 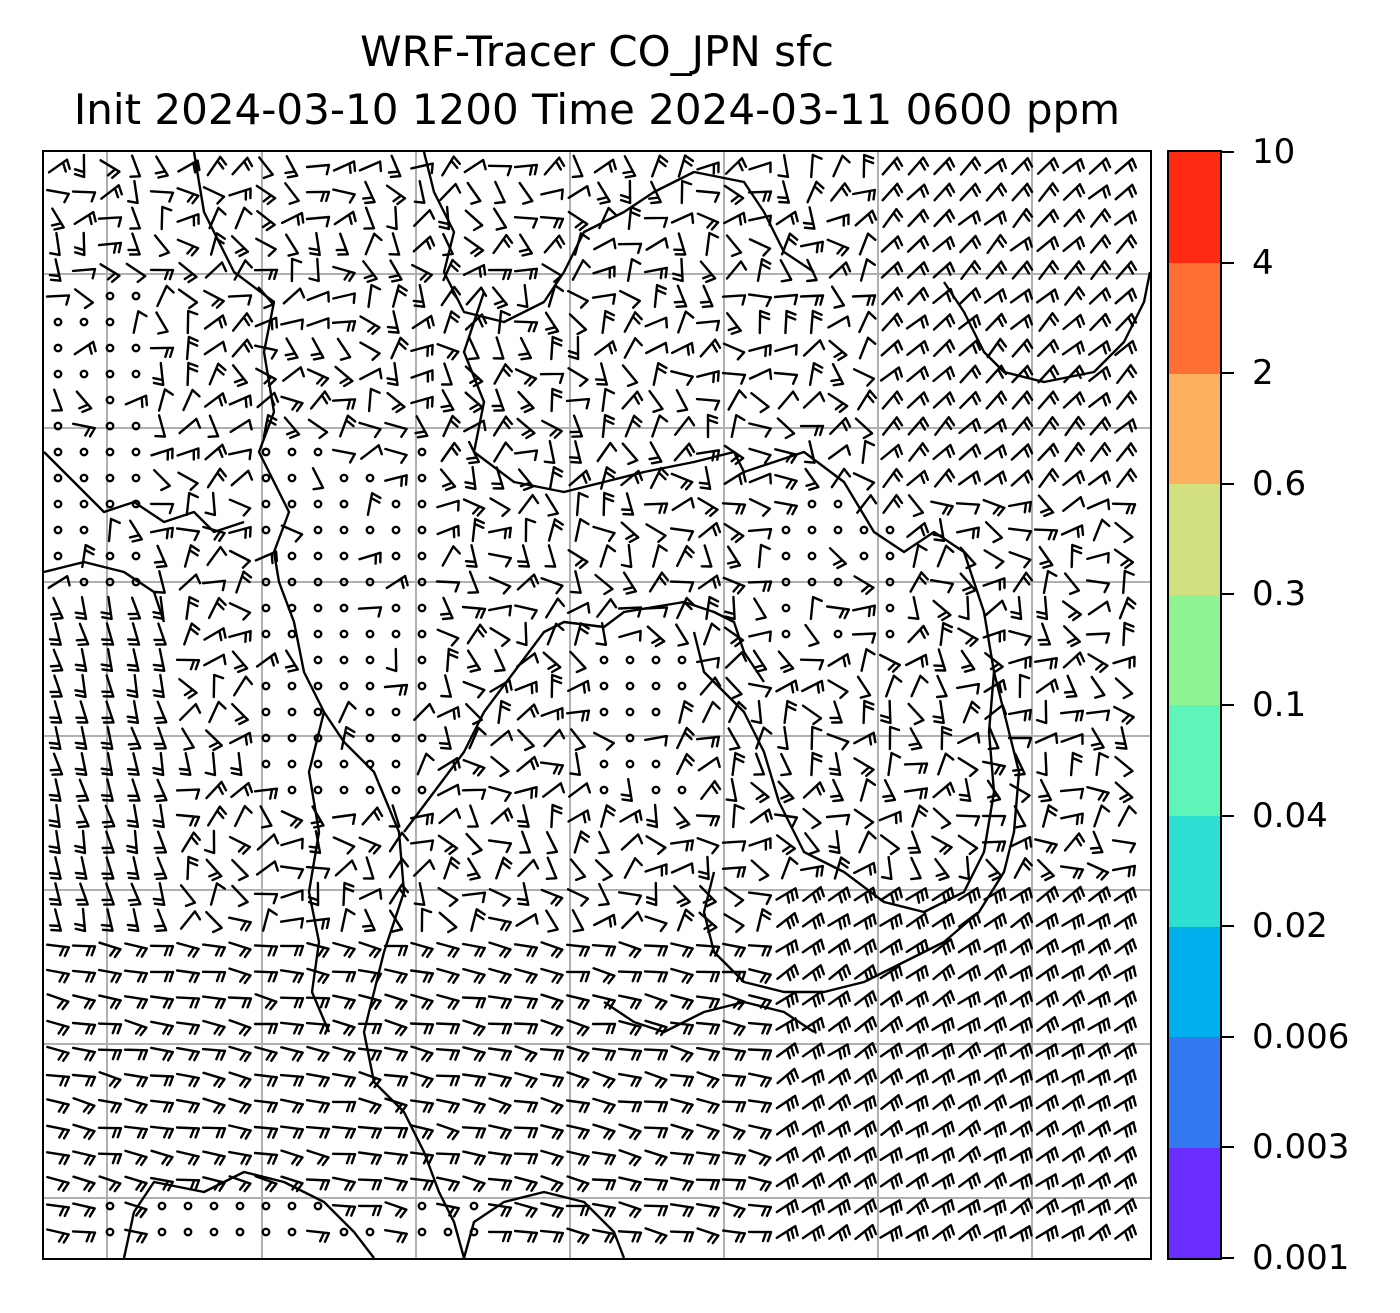 I want to click on colorbar-tick, so click(x=1228, y=705).